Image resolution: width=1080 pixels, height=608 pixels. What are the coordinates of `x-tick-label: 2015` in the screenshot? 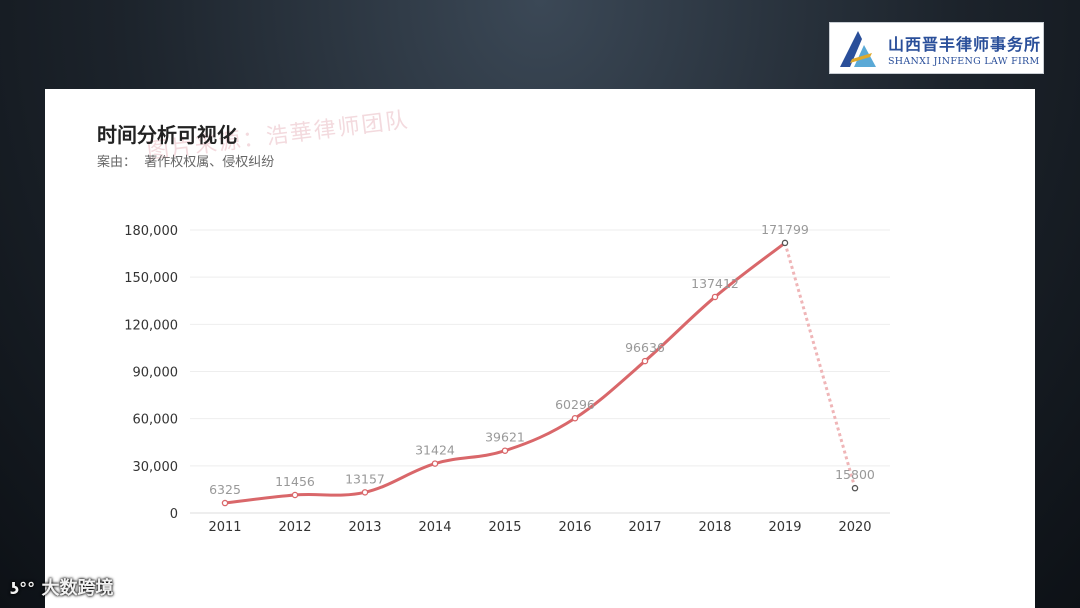 It's located at (504, 527).